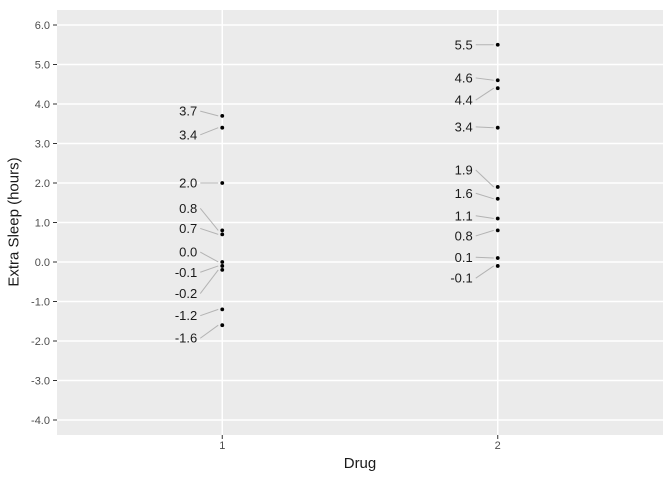  What do you see at coordinates (42, 224) in the screenshot?
I see `y-tick-label: 1.0` at bounding box center [42, 224].